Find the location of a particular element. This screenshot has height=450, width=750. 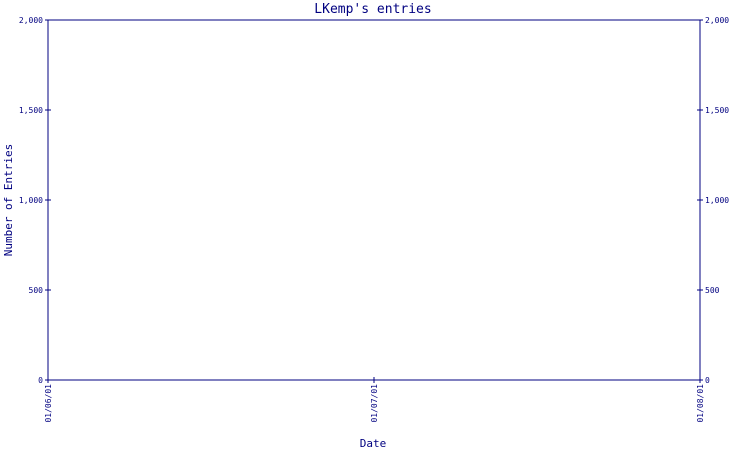

y-axis-left: 0 500 1,000 1,500 2,000 is located at coordinates (35, 200).